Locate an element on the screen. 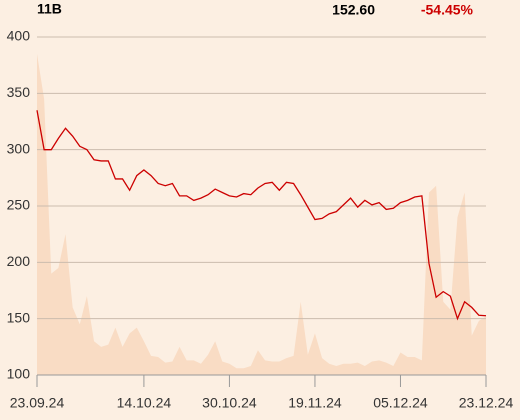 The height and width of the screenshot is (420, 520). y-tick-label: 100 is located at coordinates (19, 374).